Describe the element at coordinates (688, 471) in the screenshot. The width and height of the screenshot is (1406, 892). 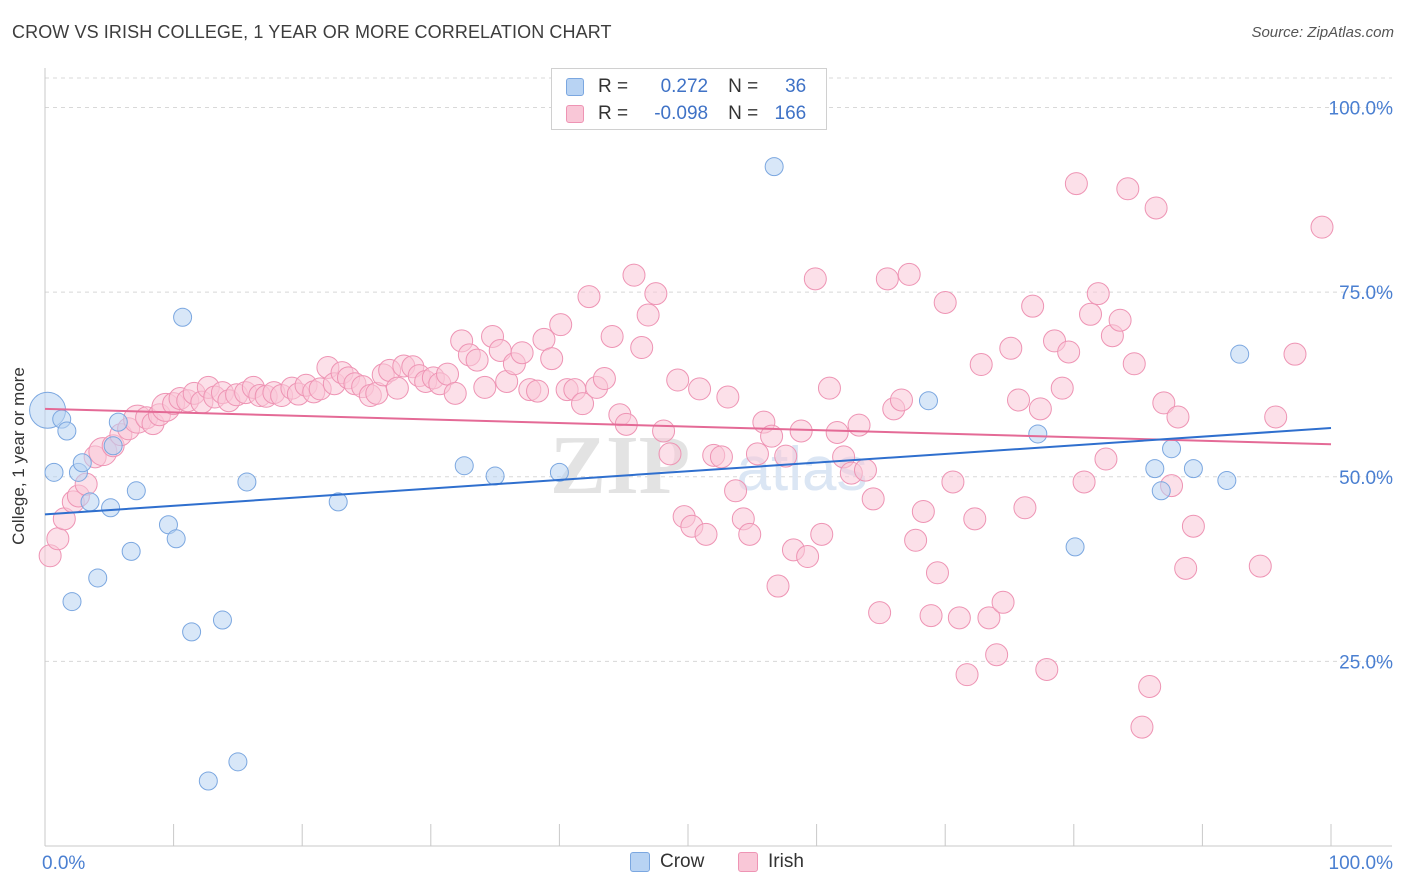
I see `crow-trend-line` at that location.